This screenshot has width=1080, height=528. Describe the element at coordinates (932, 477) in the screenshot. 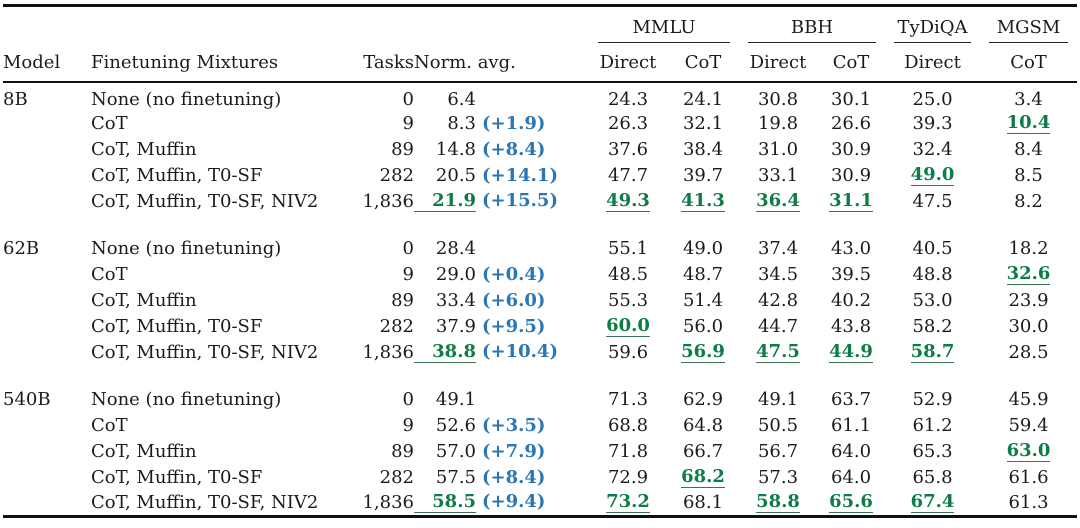

I see `score-value: 65.8` at that location.